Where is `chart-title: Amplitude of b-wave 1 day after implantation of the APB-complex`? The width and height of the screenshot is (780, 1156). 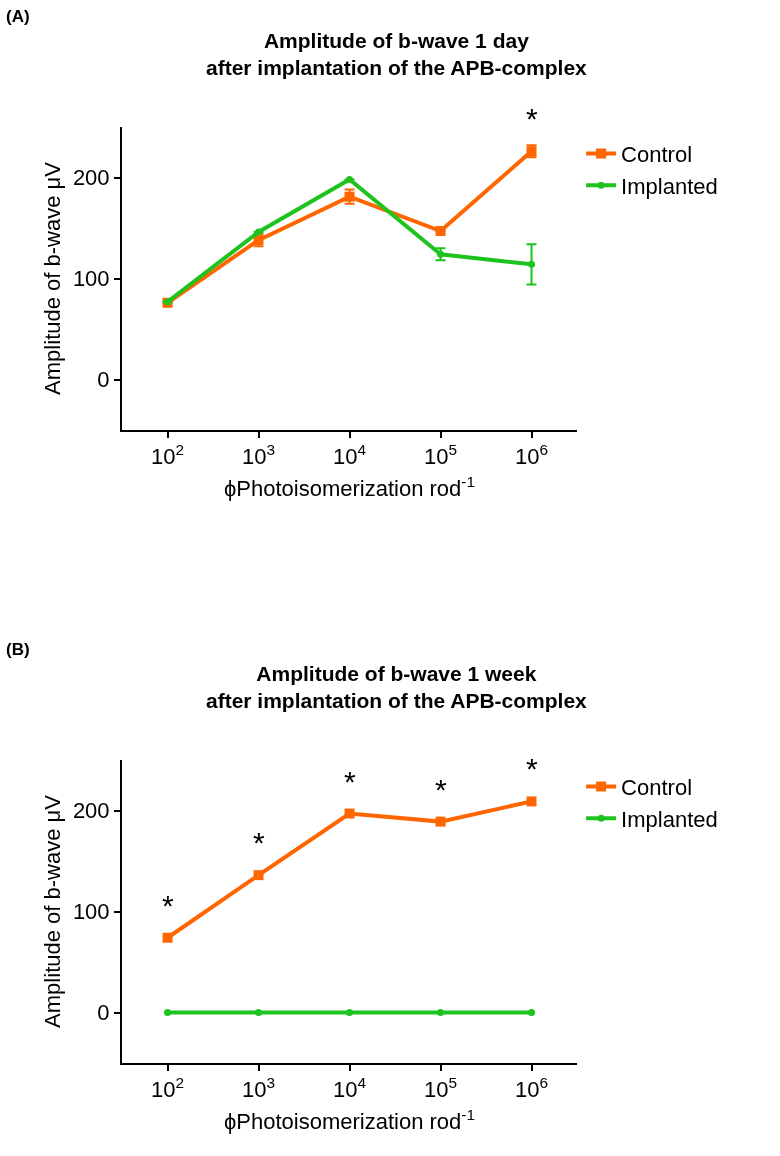
chart-title: Amplitude of b-wave 1 day after implantation of the APB-complex is located at coordinates (397, 54).